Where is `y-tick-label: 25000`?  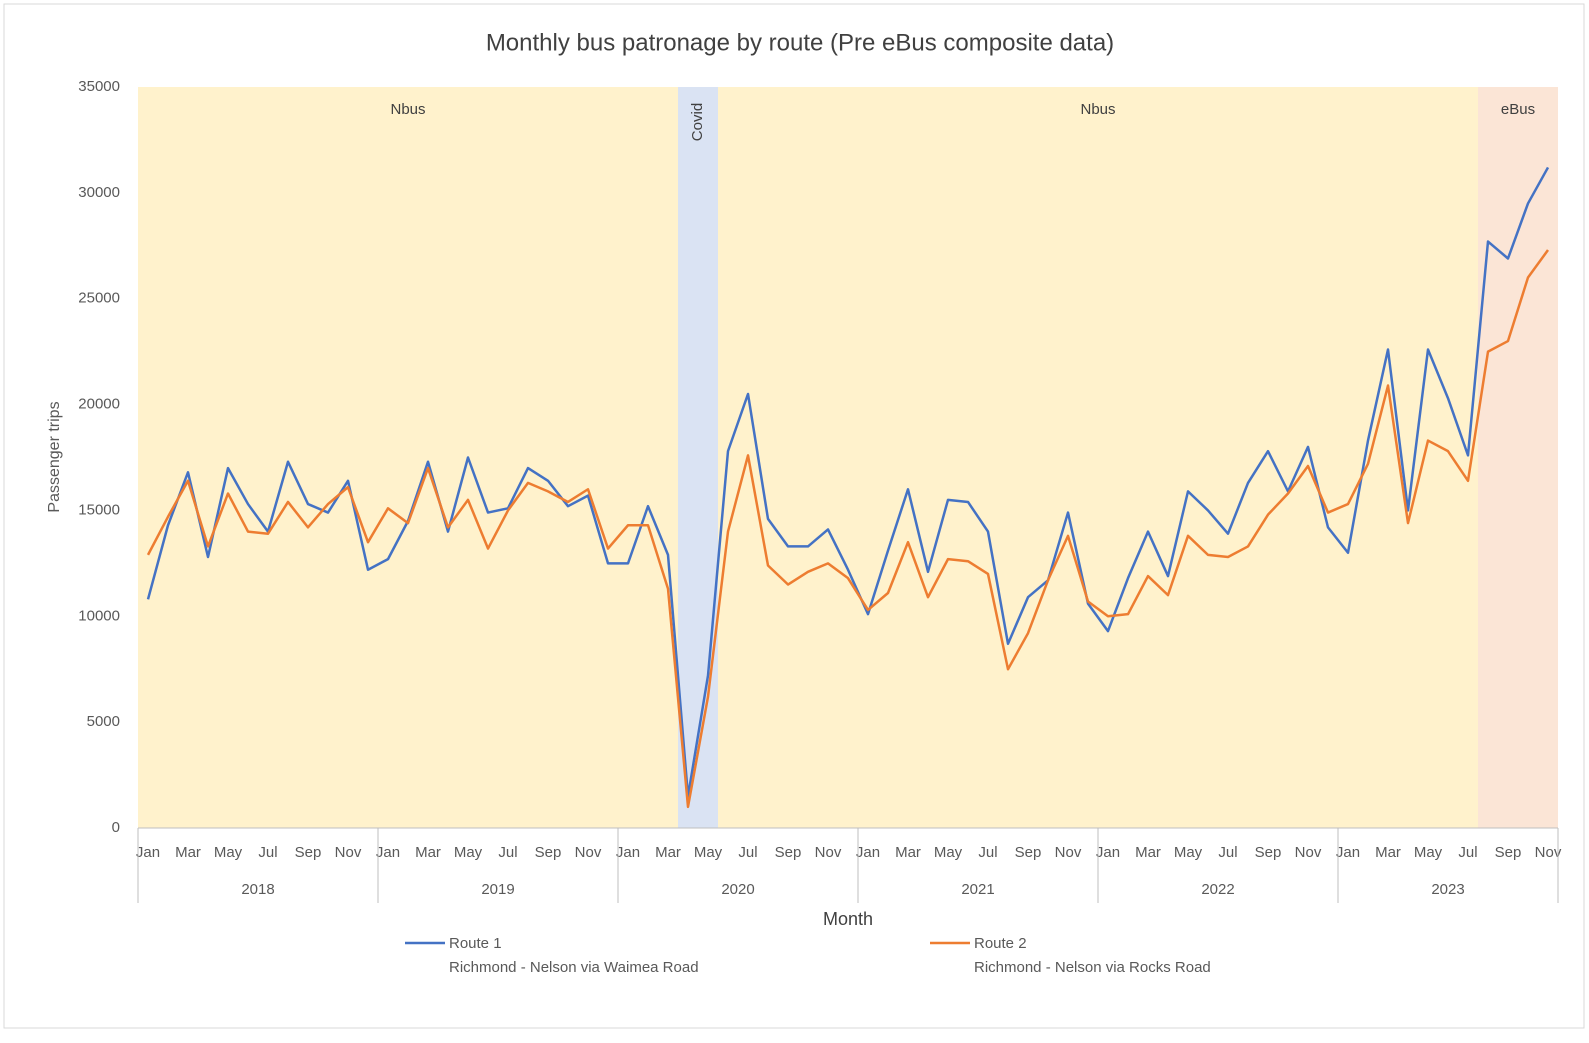 y-tick-label: 25000 is located at coordinates (99, 298).